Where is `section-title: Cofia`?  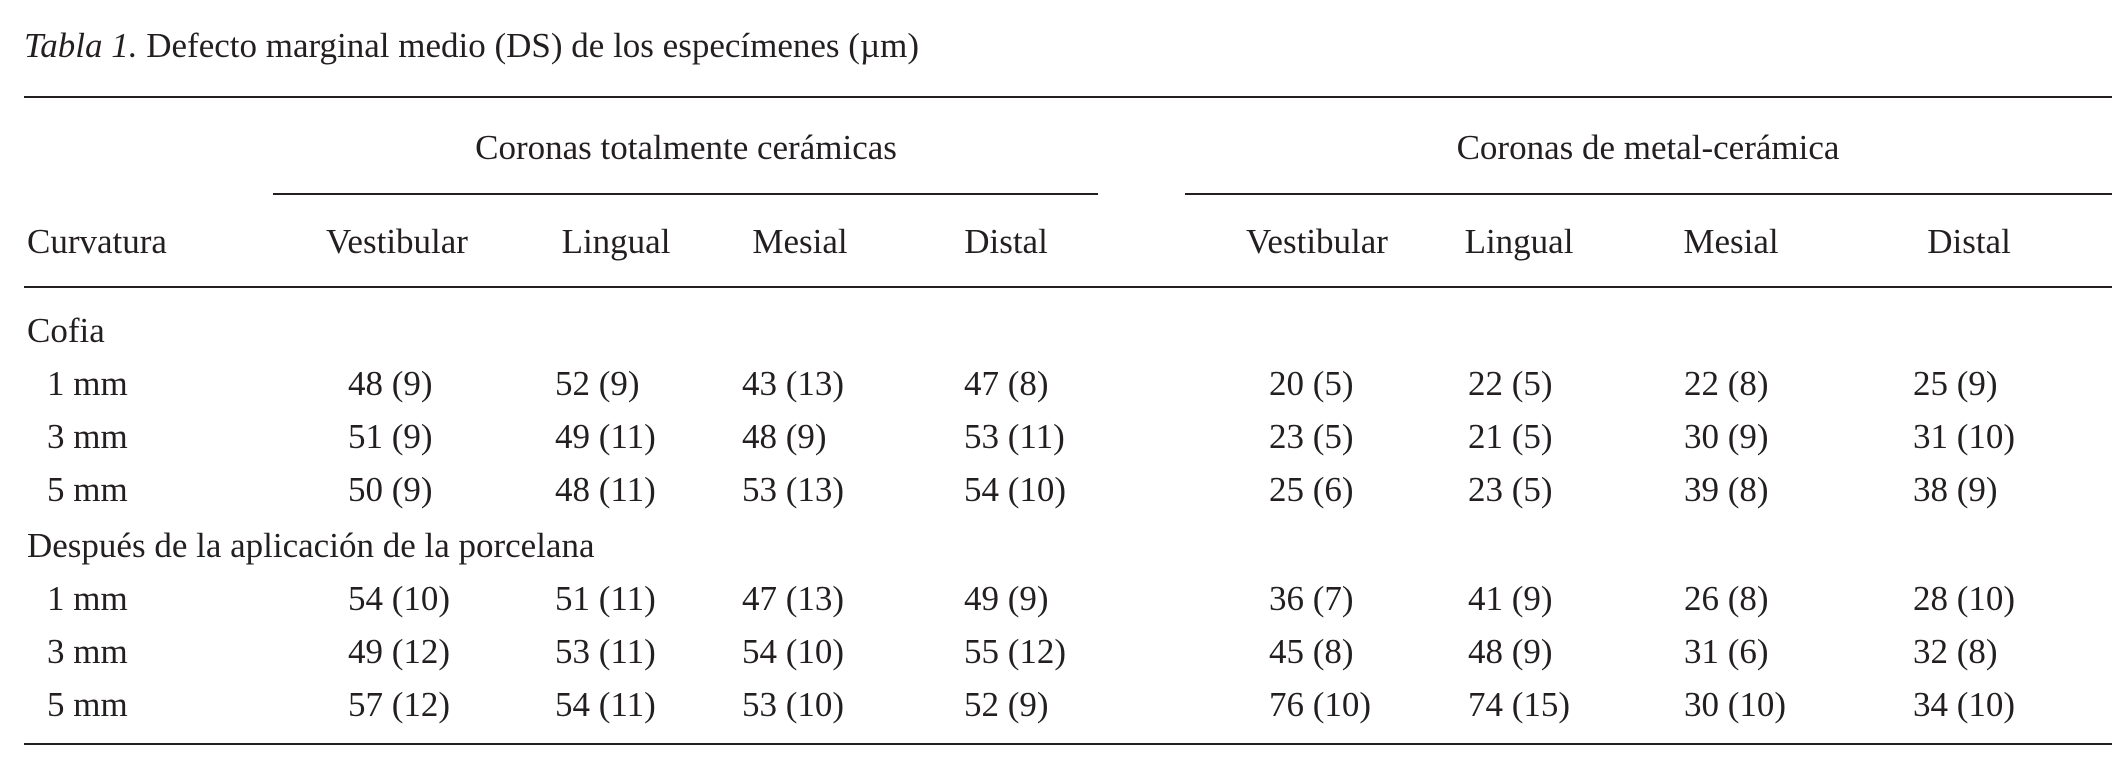
section-title: Cofia is located at coordinates (66, 330).